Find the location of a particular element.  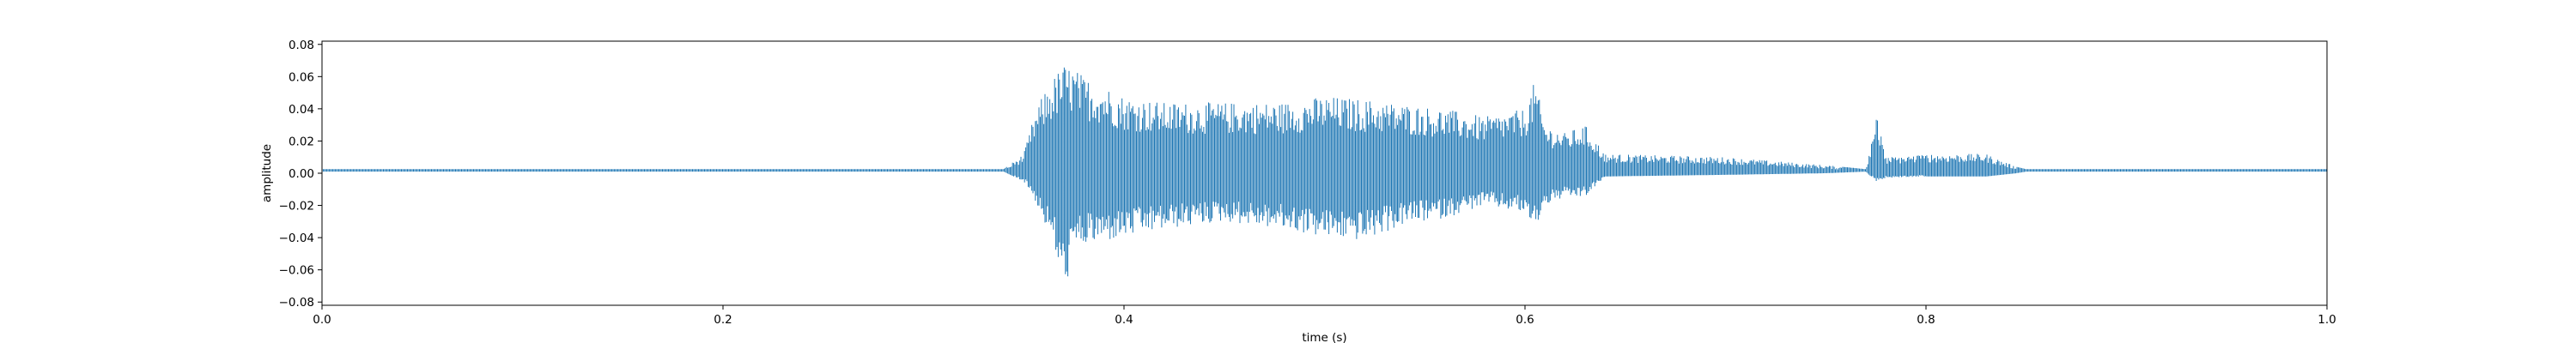

x-axis: 0.0 0.2 0.4 0.6 0.8 1.0 is located at coordinates (1324, 316).